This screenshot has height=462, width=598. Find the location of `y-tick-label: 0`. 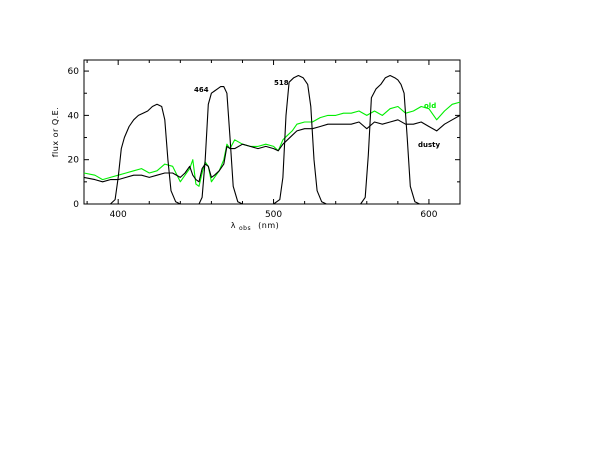

y-tick-label: 0 is located at coordinates (76, 205).